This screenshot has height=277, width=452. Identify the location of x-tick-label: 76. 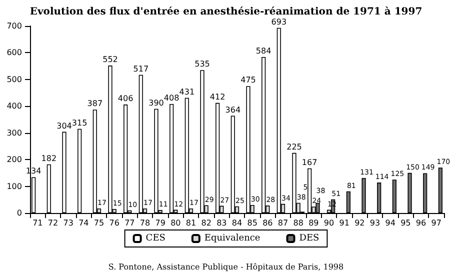
(114, 223).